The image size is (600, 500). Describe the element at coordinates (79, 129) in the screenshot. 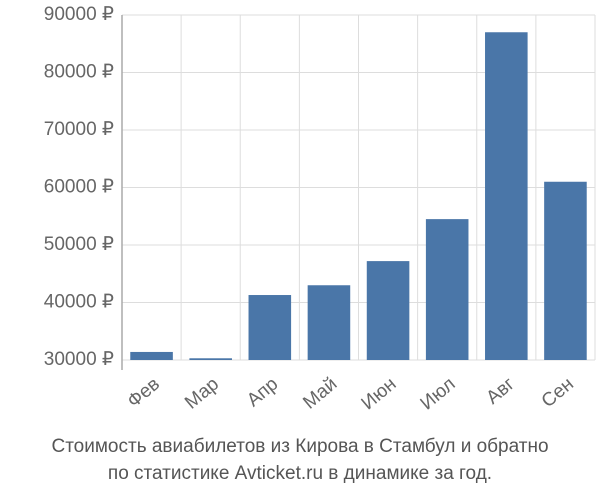

I see `y-tick-label: 70000 ₽` at that location.